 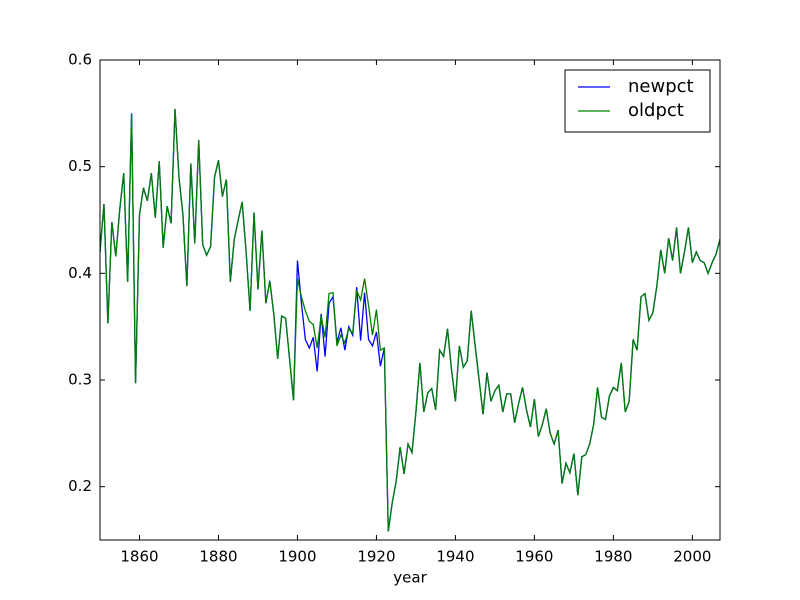 What do you see at coordinates (80, 60) in the screenshot?
I see `y-tick-label: 0.6` at bounding box center [80, 60].